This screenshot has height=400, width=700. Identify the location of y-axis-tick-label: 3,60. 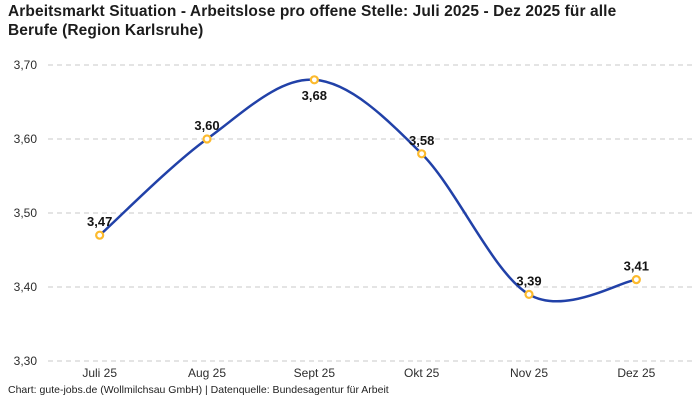
(26, 139).